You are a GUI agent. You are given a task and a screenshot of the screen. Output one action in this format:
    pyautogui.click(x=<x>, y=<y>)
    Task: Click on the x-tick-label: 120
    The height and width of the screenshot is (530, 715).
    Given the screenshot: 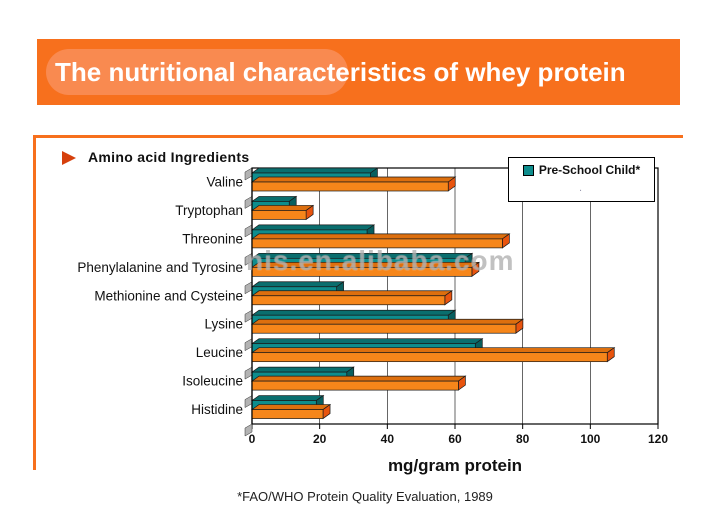 What is the action you would take?
    pyautogui.click(x=658, y=439)
    